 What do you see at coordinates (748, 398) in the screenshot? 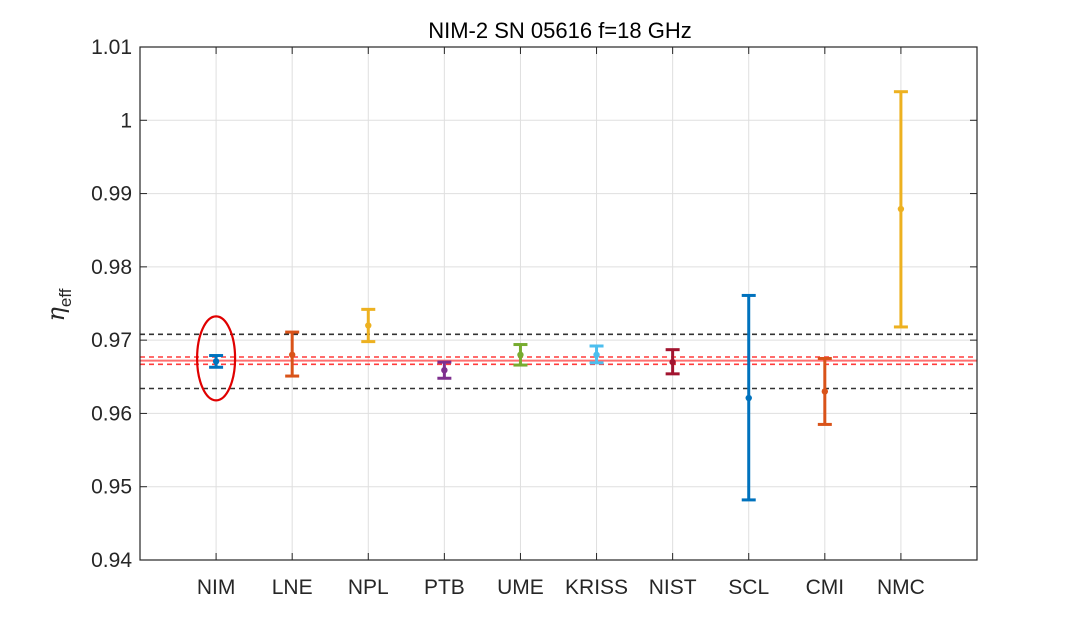
I see `data-point-scl` at bounding box center [748, 398].